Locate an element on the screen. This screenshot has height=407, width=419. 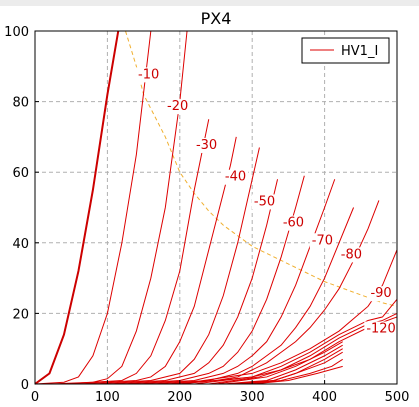
window-top-bar is located at coordinates (209, 3).